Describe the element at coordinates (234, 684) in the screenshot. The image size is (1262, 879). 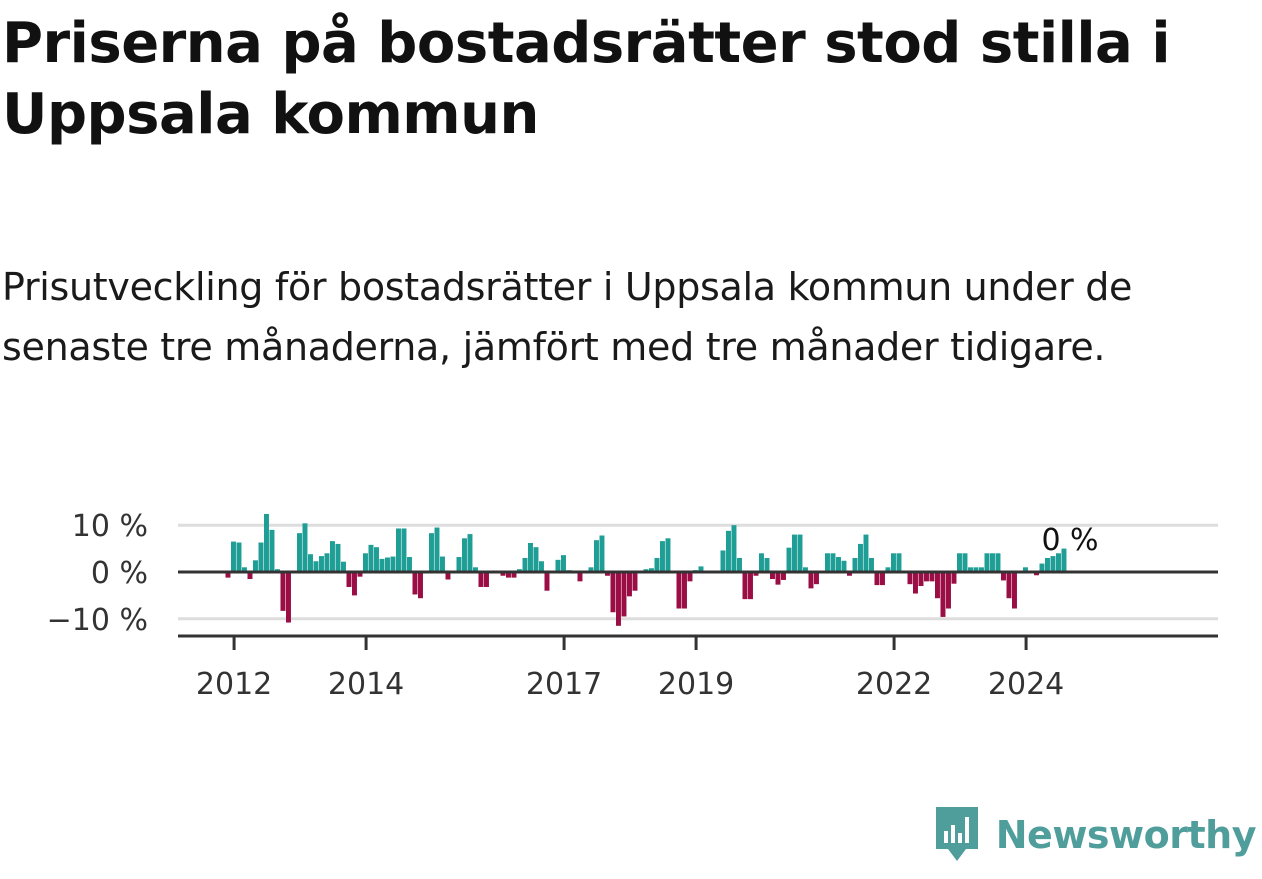
I see `x-tick-label: 2012` at that location.